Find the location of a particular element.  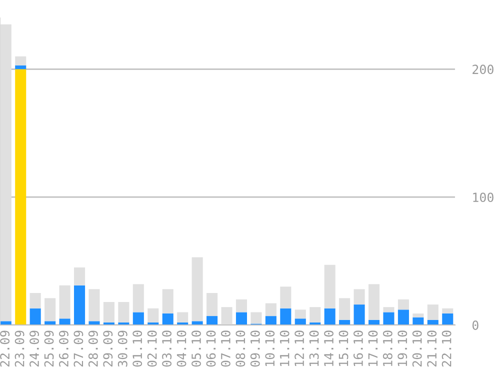

x-tick-label: 01.10 is located at coordinates (137, 348).